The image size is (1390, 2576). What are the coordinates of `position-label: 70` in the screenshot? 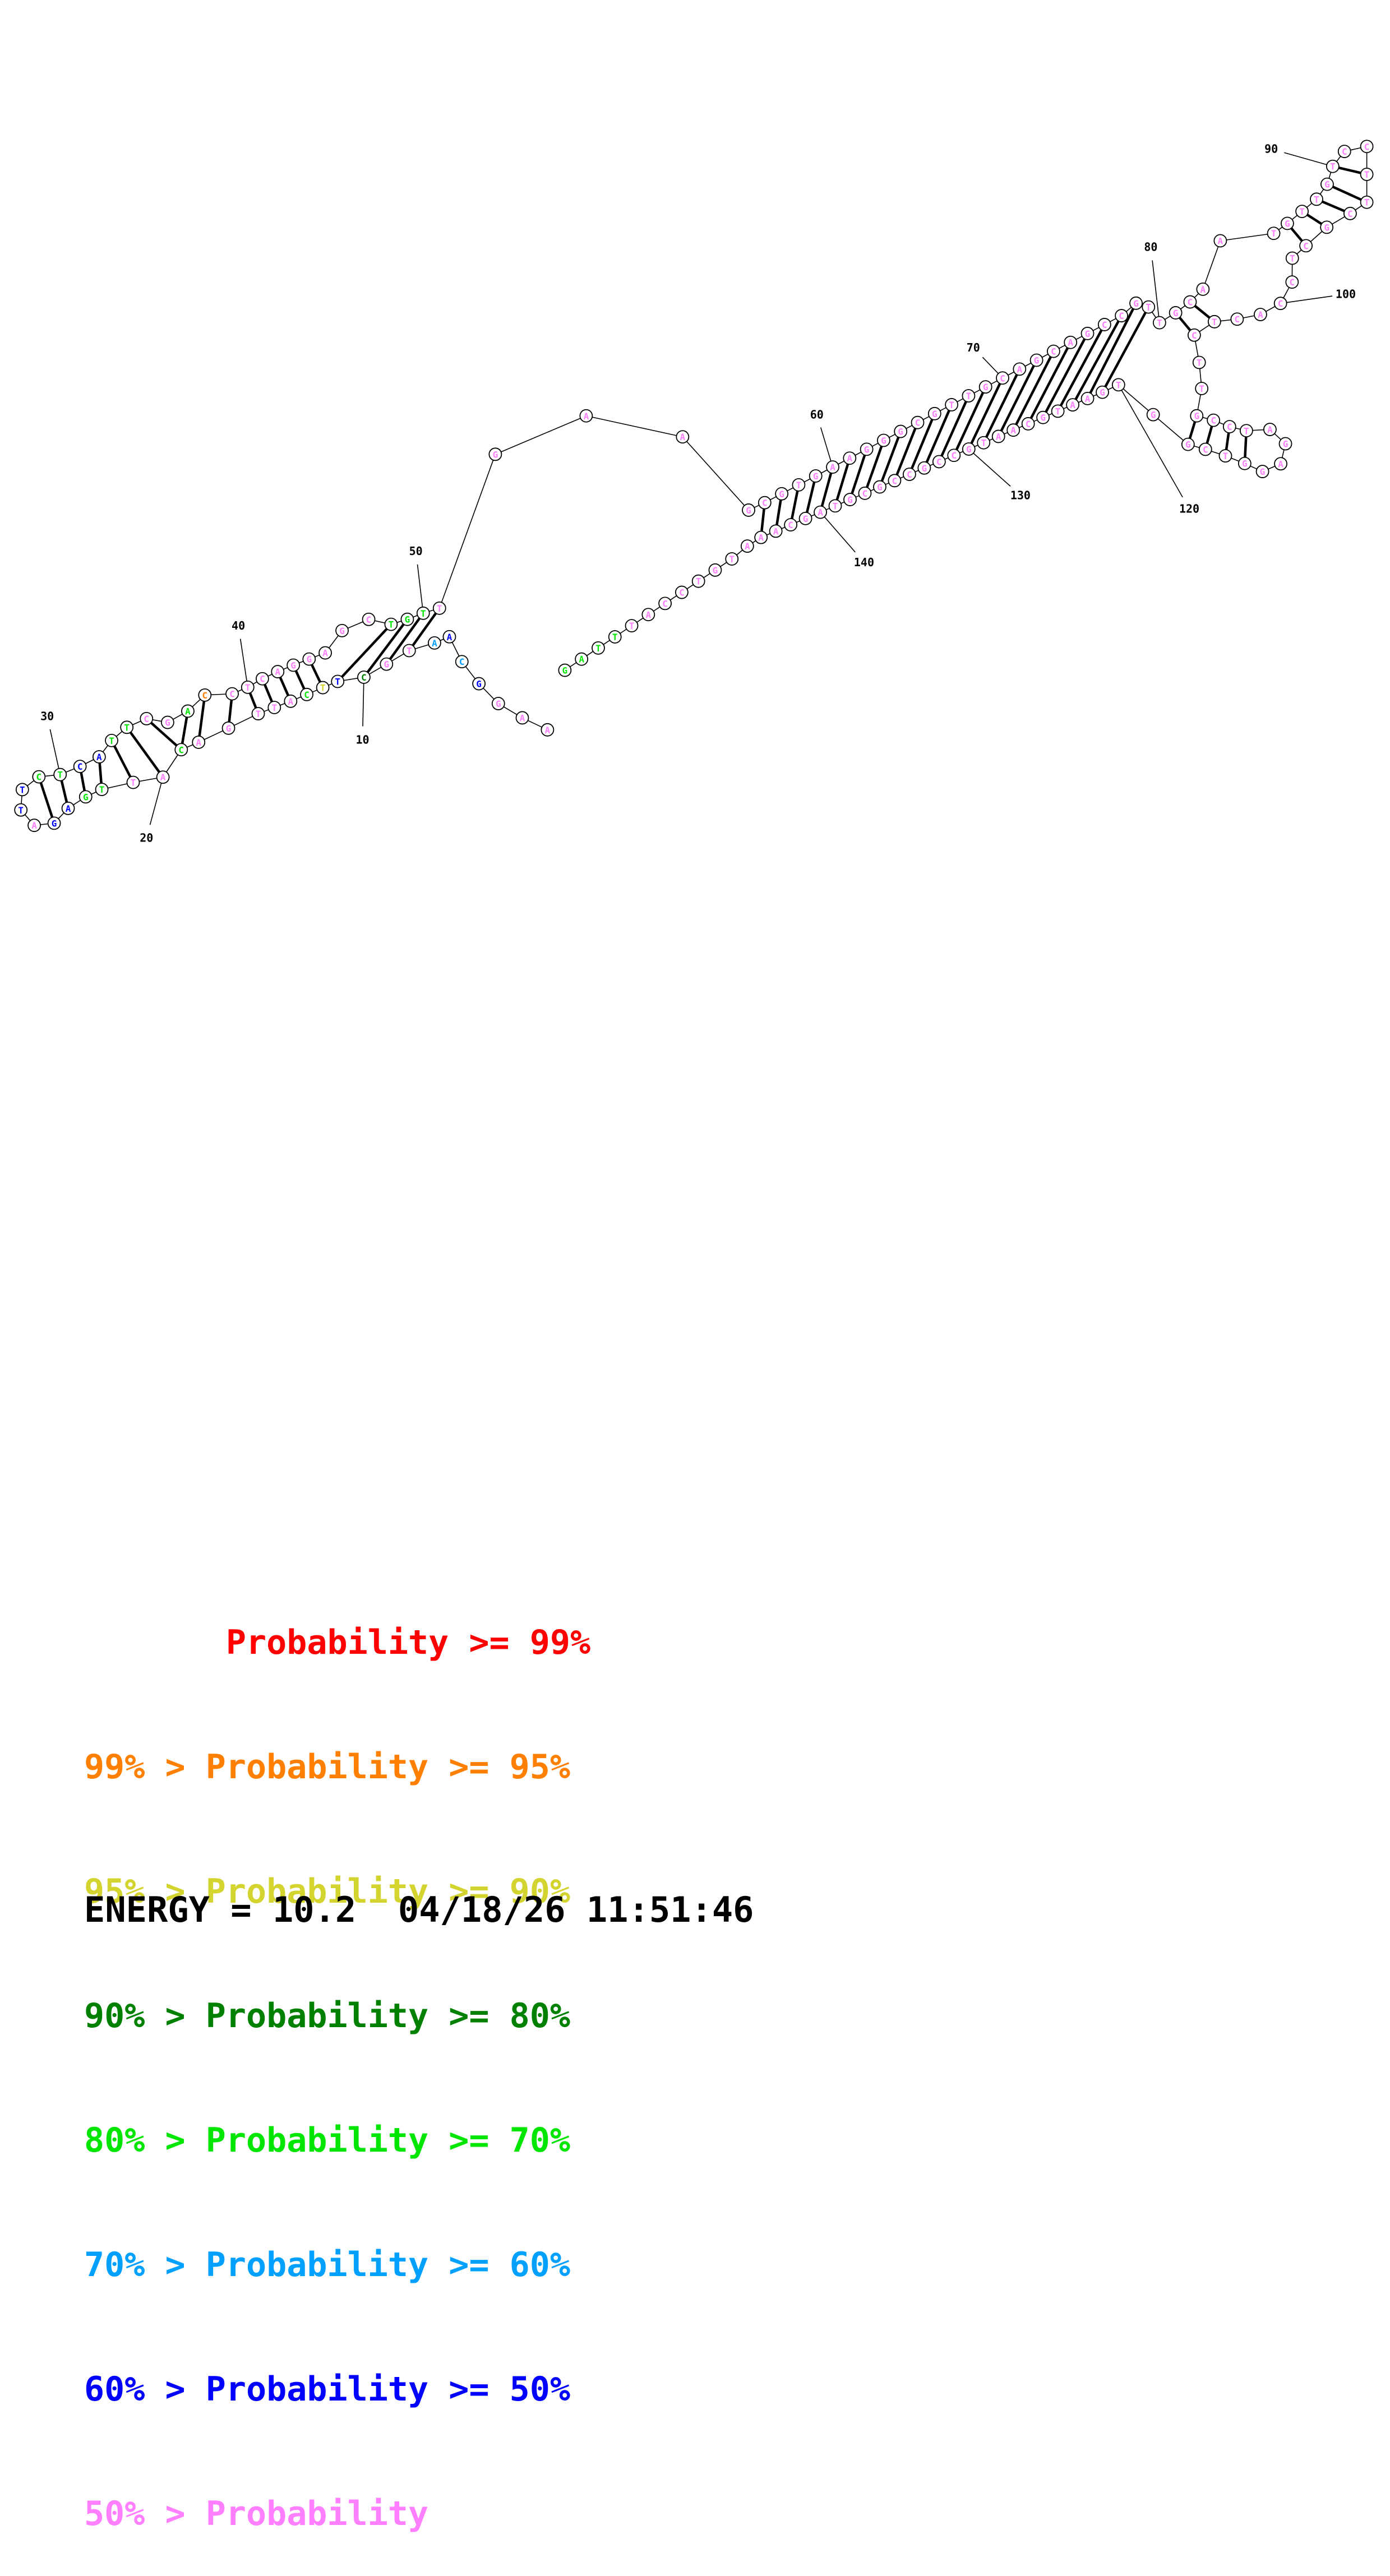 It's located at (974, 347).